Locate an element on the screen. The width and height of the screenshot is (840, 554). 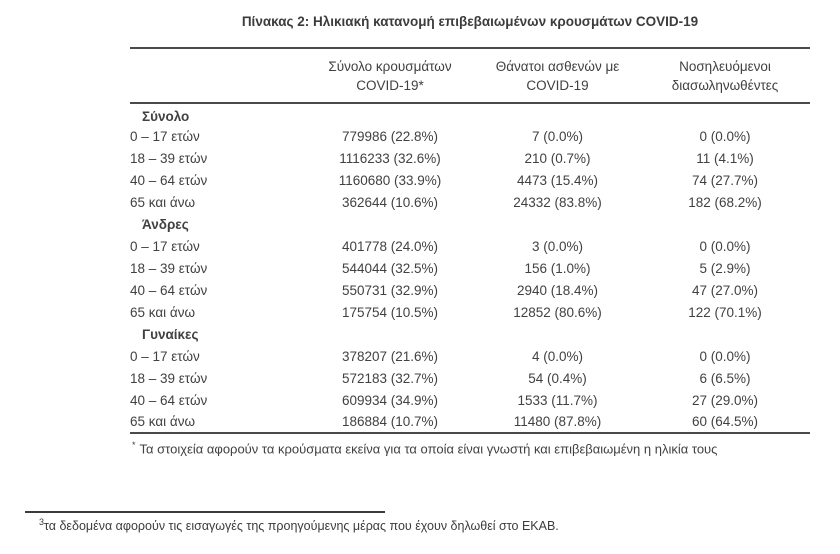
deaths-value: 54 (0.4%) is located at coordinates (557, 378).